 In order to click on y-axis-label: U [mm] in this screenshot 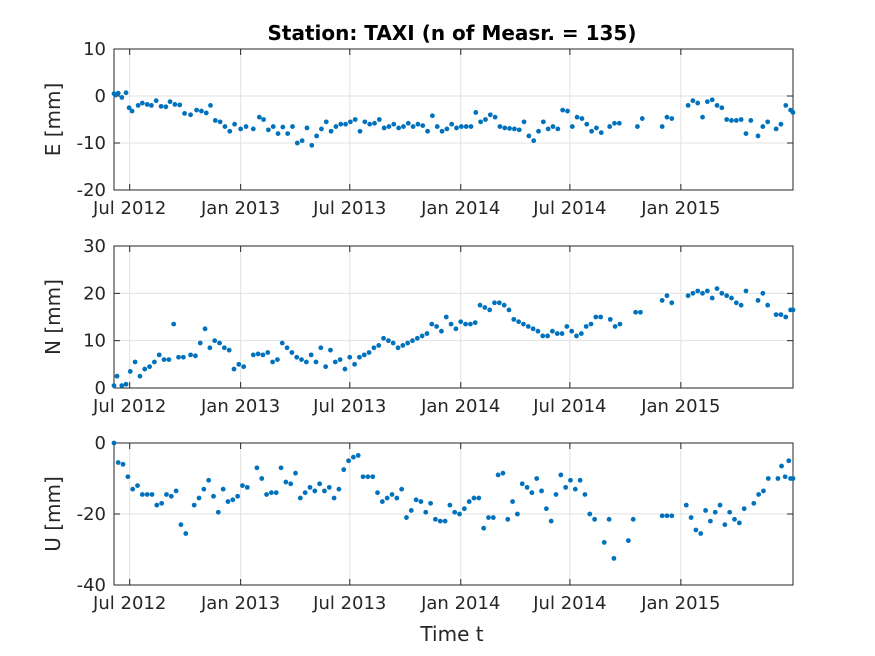, I will do `click(53, 514)`.